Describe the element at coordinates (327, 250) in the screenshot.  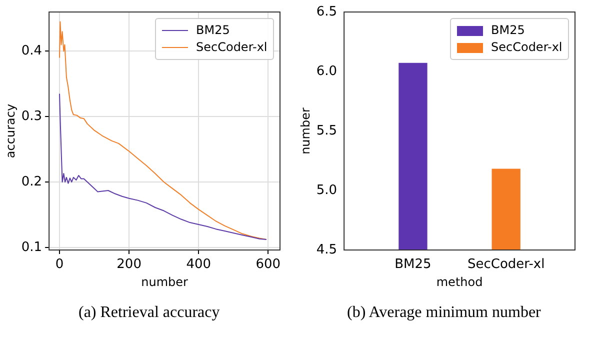
I see `y-tick-label: 4.5` at that location.